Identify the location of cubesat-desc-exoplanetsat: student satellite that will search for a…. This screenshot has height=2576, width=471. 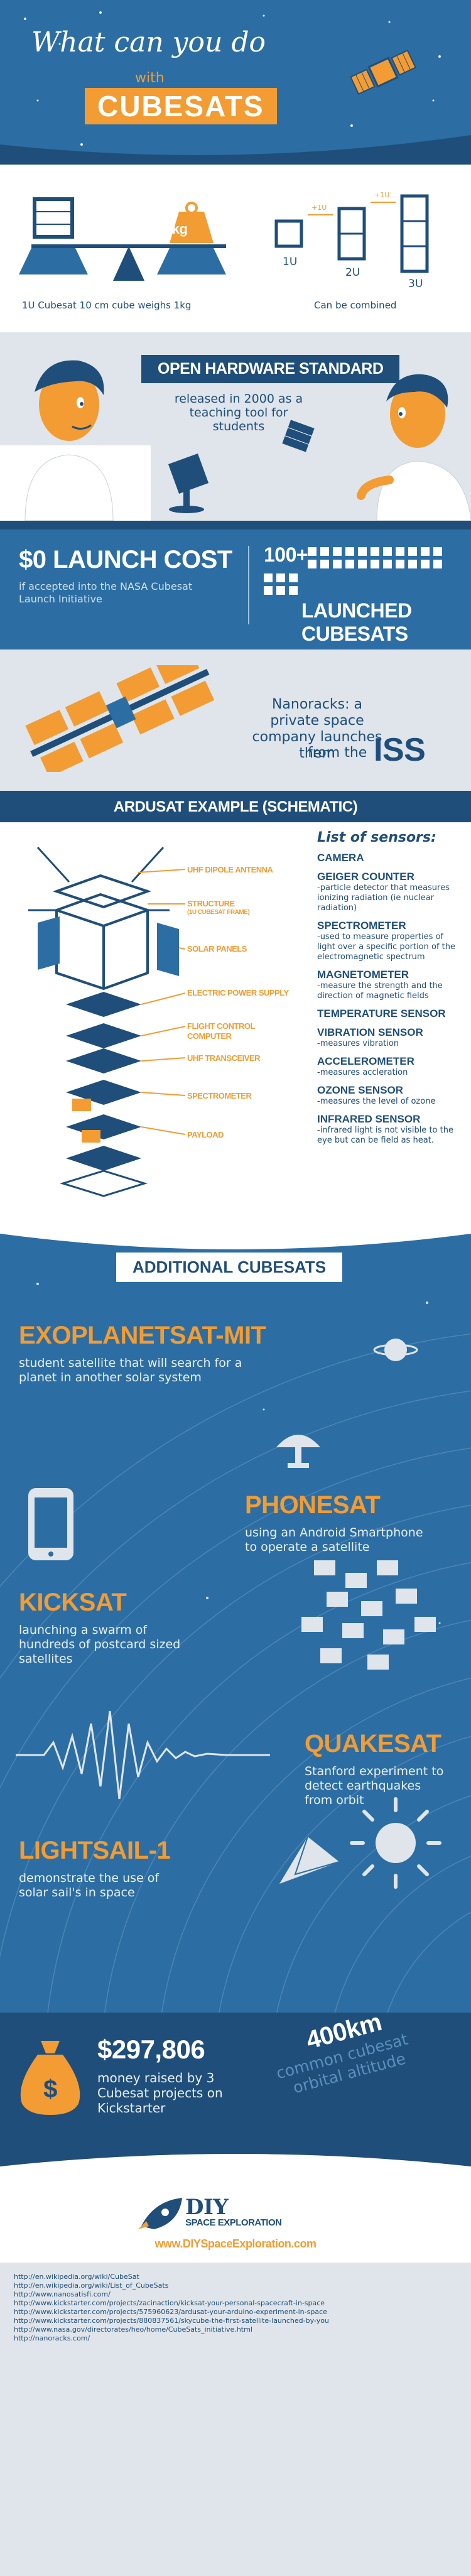
(130, 1370).